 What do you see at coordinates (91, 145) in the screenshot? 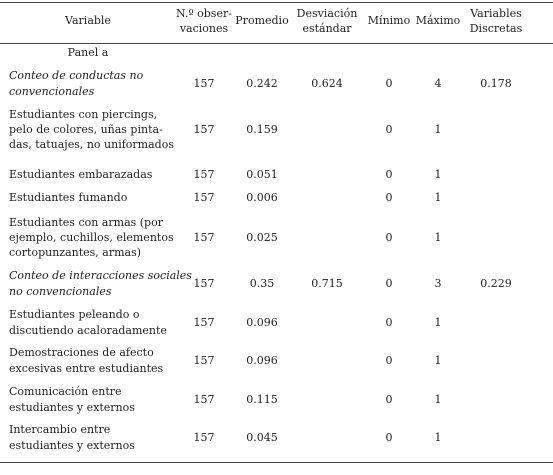
I see `row-label: das, tatuajes, no uniformados` at bounding box center [91, 145].